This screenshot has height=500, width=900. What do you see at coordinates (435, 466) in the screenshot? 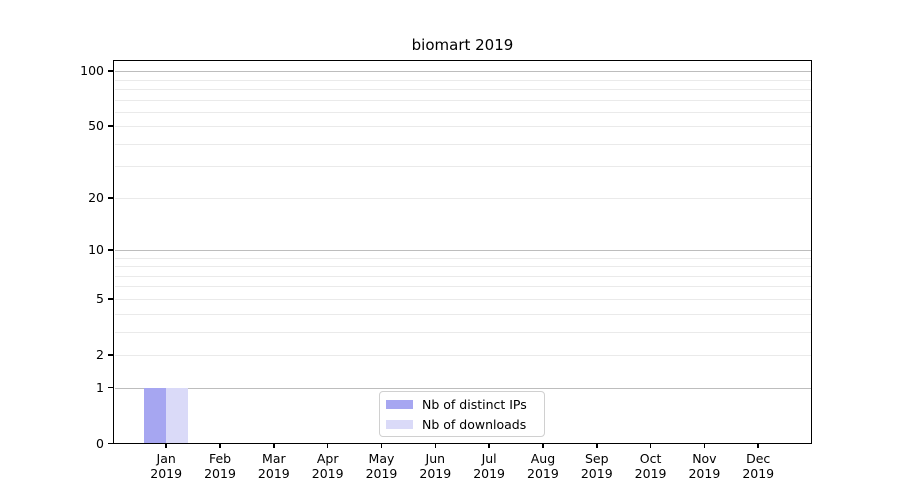
I see `x-axis-tick-label: Jun 2019` at bounding box center [435, 466].